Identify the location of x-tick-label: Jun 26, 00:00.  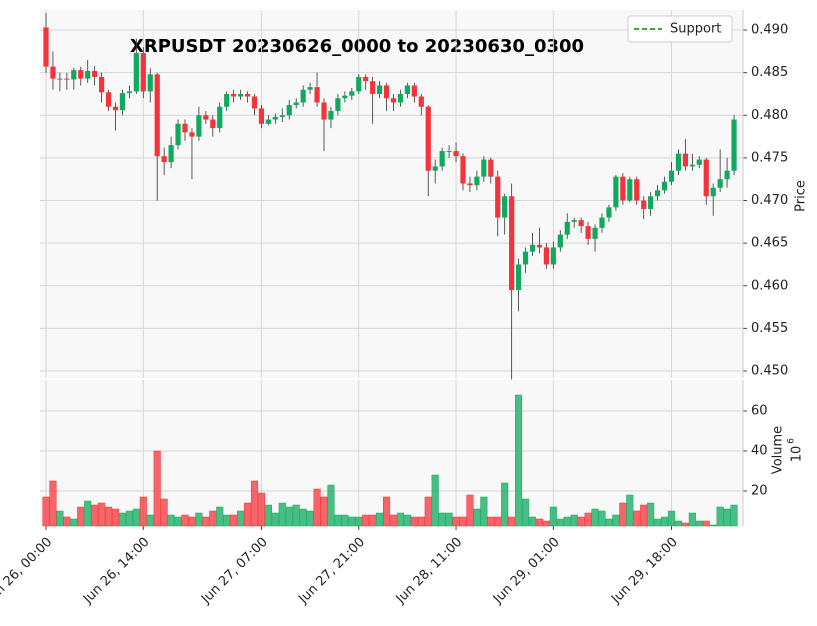
(27, 571).